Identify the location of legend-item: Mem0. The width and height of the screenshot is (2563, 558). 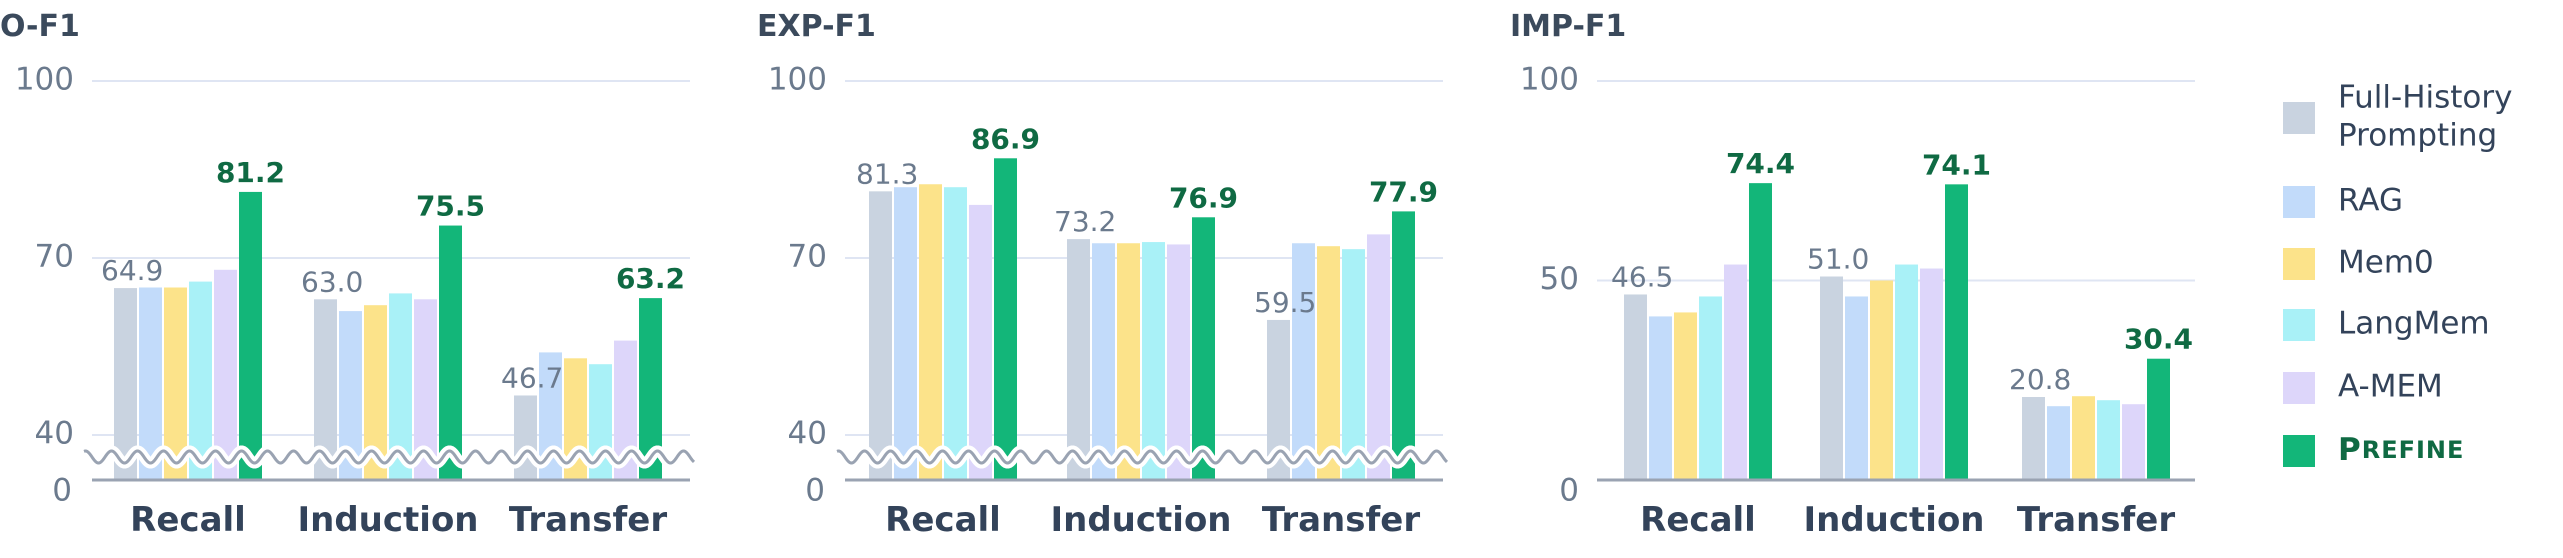
(2358, 263).